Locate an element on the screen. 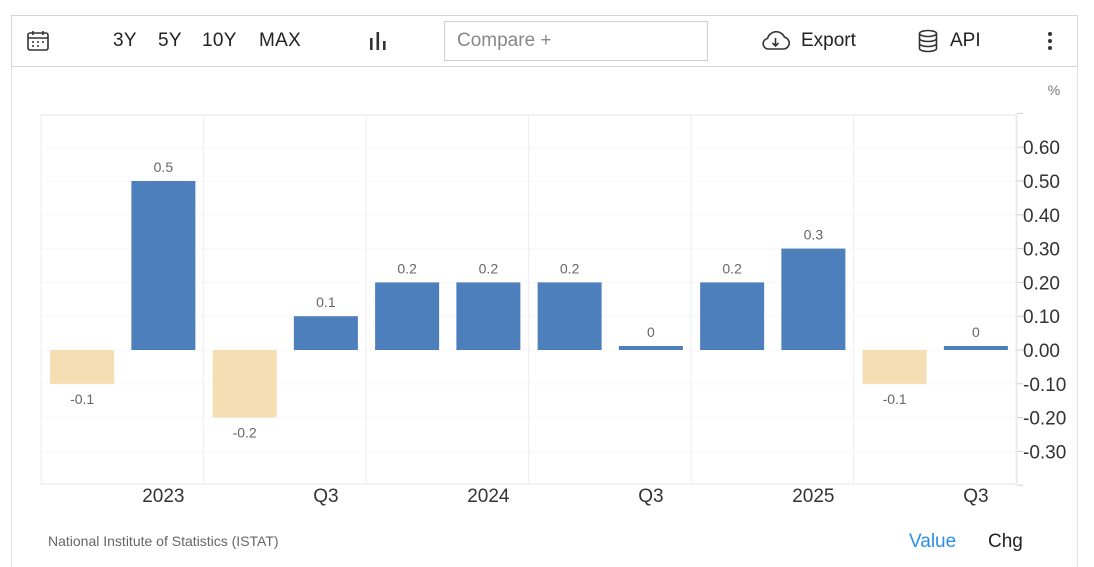 The height and width of the screenshot is (567, 1094). chart-toolbar: 3Y 5Y 10Y MAX Export API is located at coordinates (544, 41).